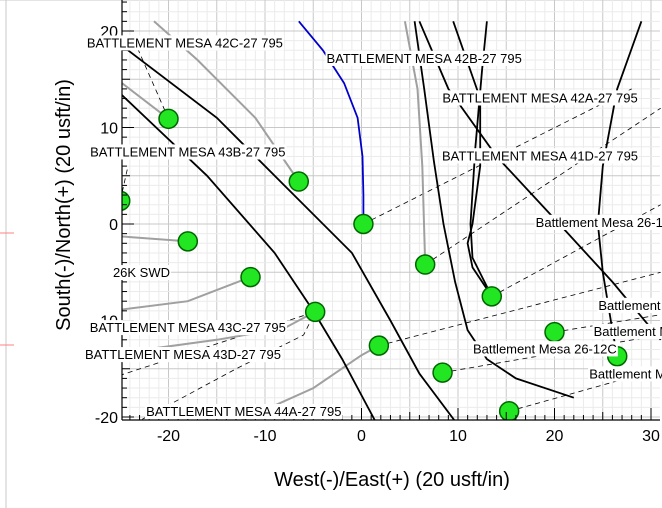 The image size is (662, 508). I want to click on x-tick-label: 0, so click(361, 436).